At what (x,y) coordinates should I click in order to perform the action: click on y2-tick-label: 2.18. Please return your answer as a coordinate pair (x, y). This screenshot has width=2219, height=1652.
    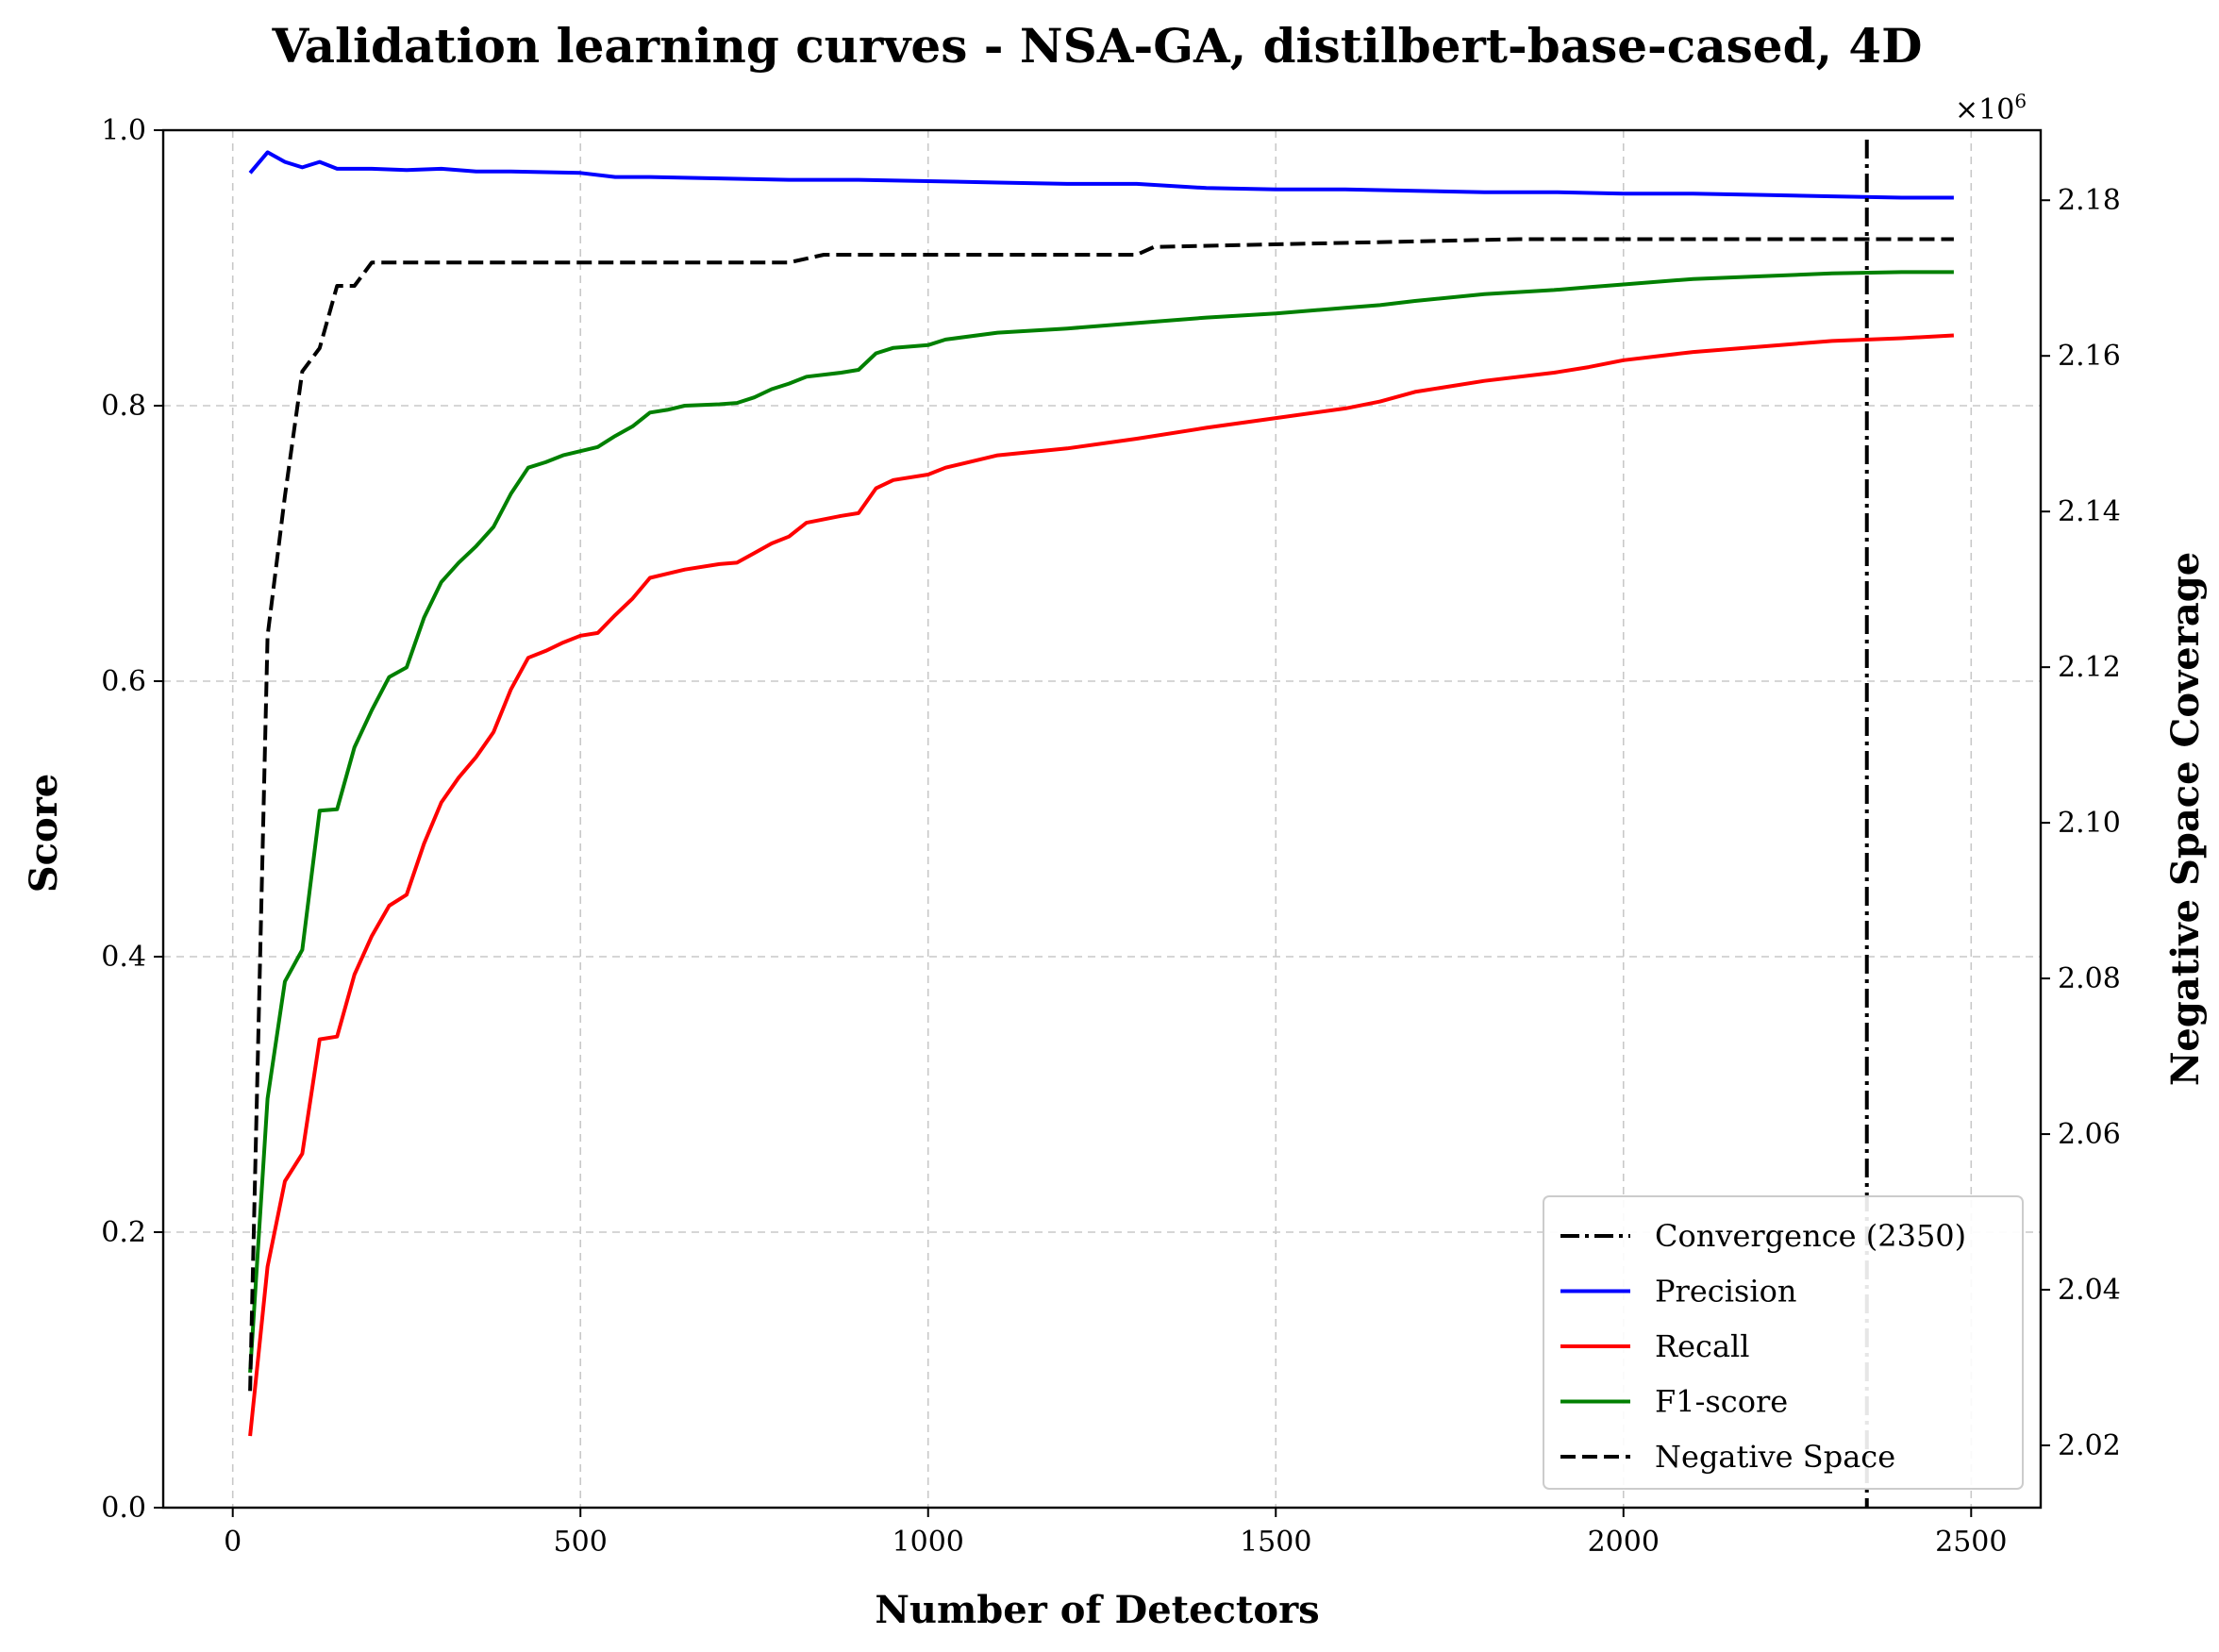
    Looking at the image, I should click on (2089, 200).